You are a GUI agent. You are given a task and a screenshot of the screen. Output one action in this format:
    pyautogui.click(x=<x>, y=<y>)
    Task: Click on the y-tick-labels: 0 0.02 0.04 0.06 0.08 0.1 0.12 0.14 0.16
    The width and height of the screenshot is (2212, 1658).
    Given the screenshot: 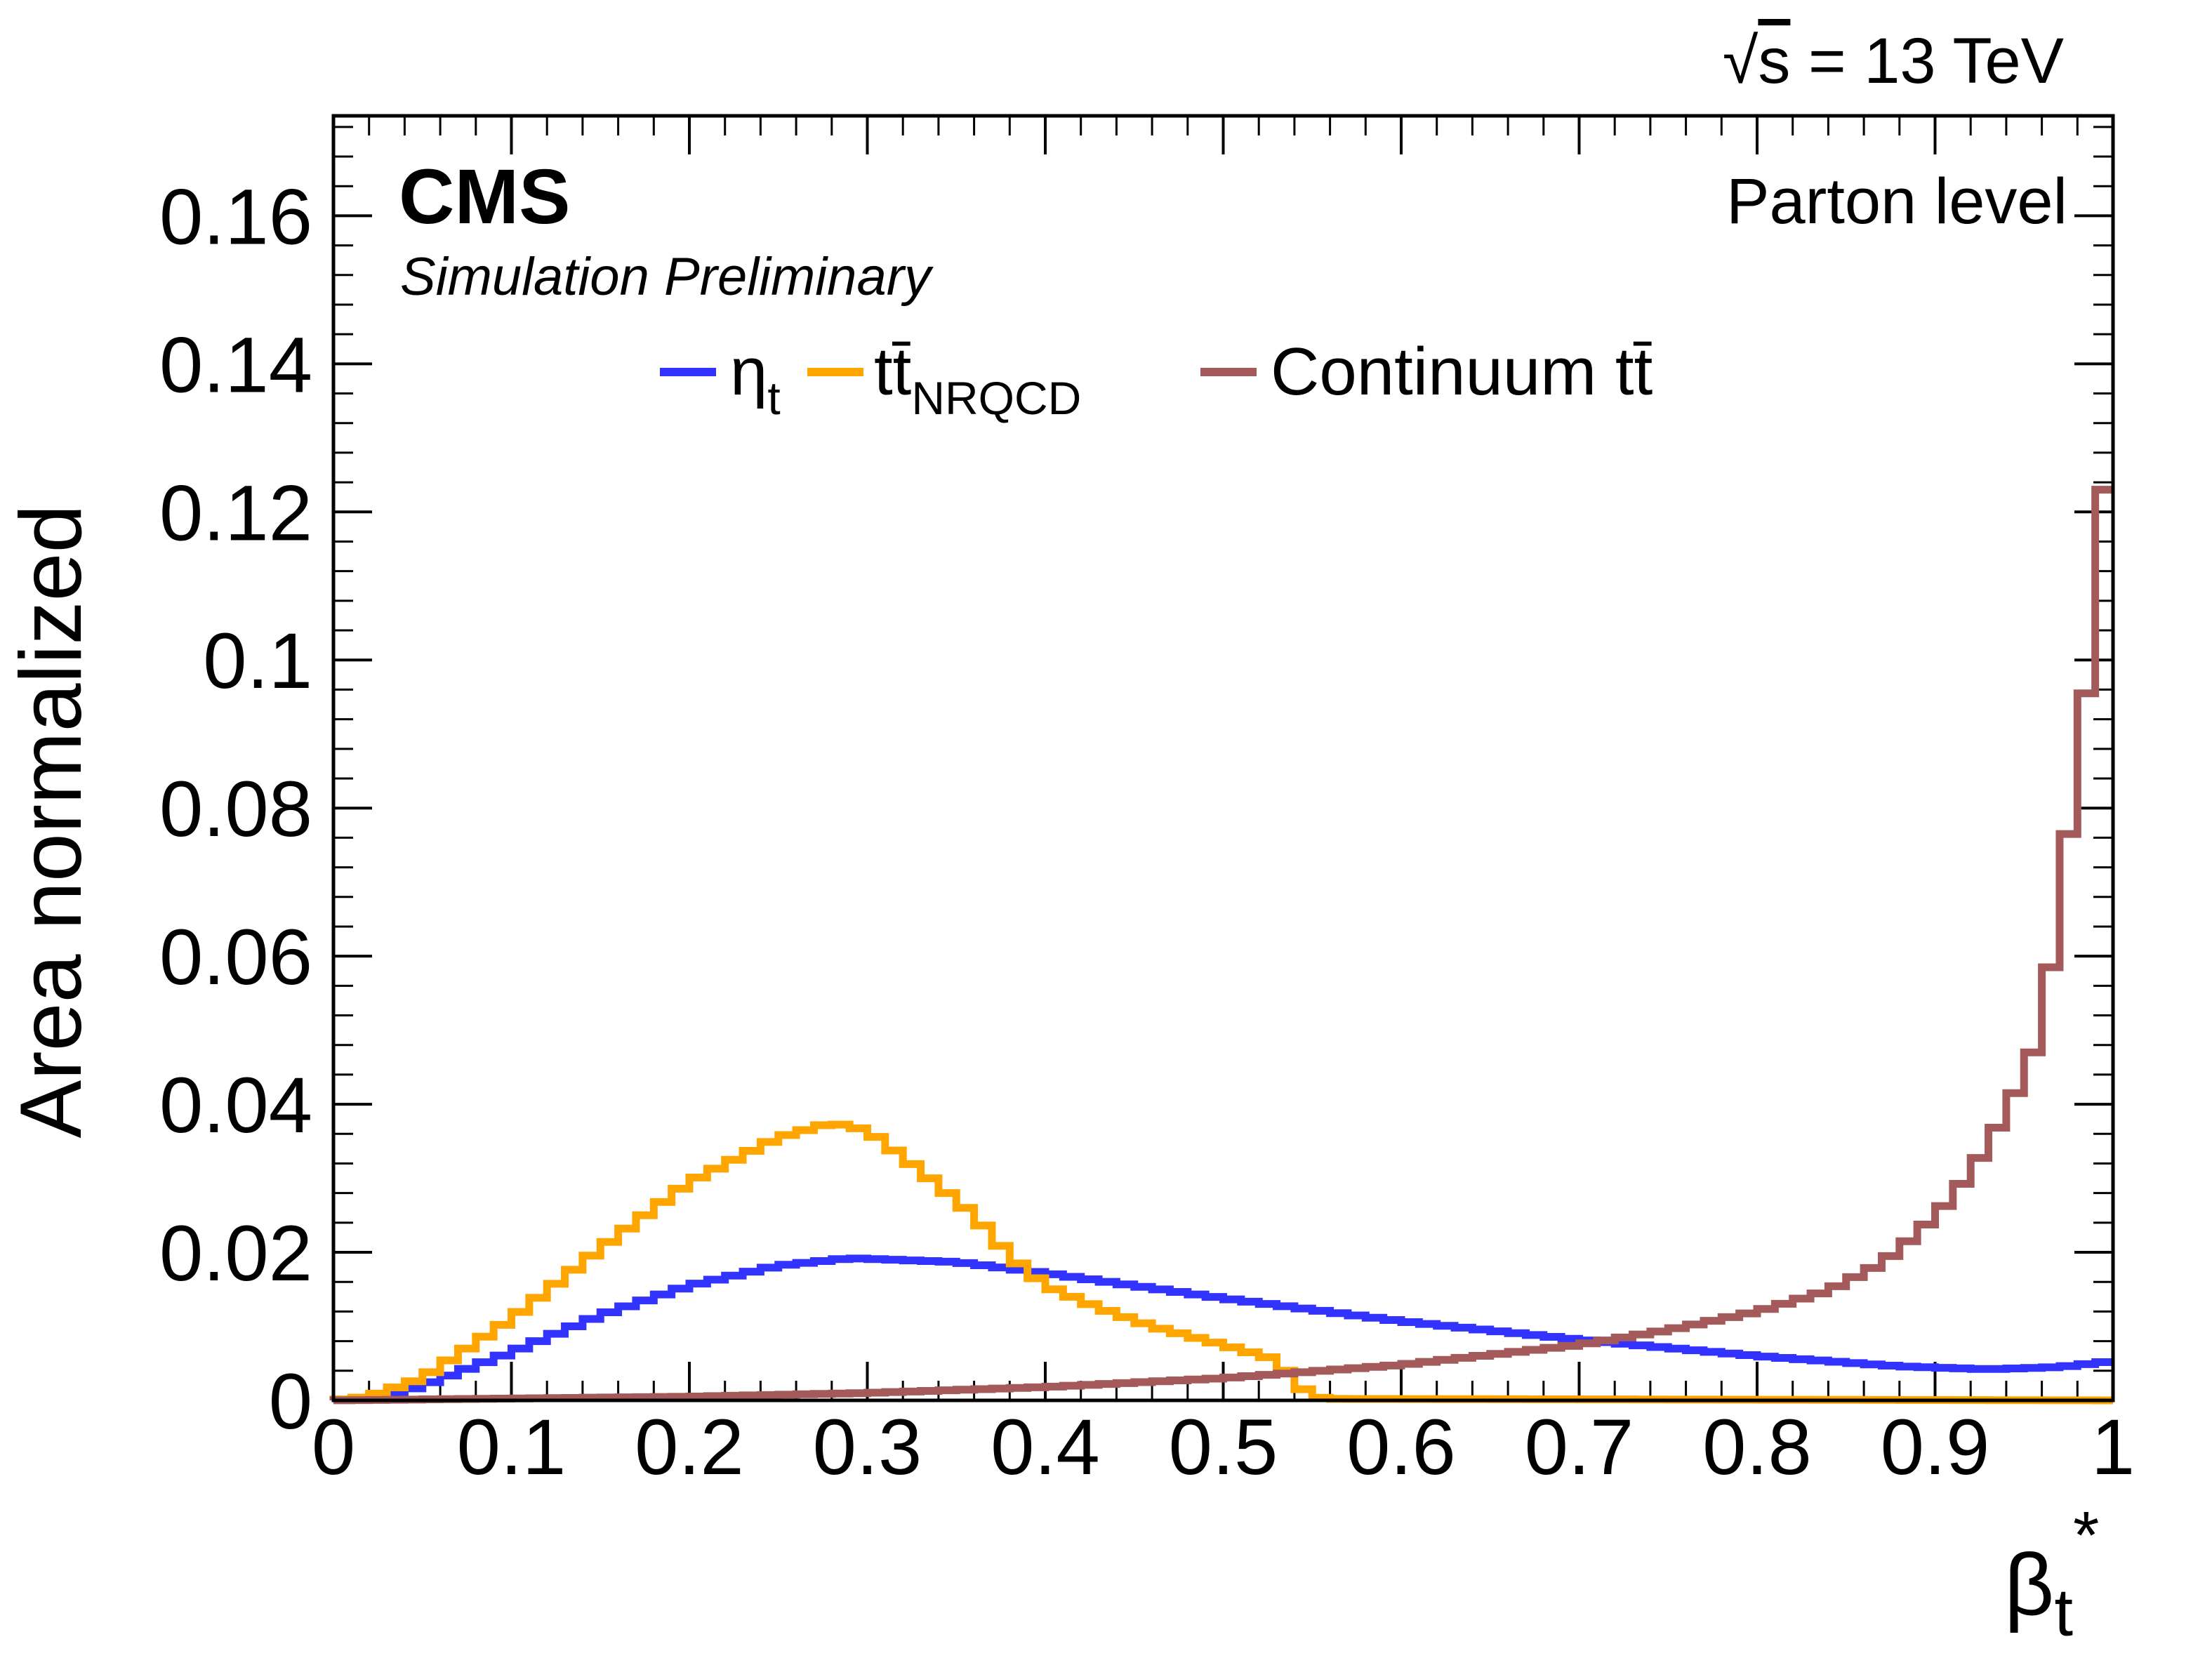 What is the action you would take?
    pyautogui.click(x=235, y=809)
    